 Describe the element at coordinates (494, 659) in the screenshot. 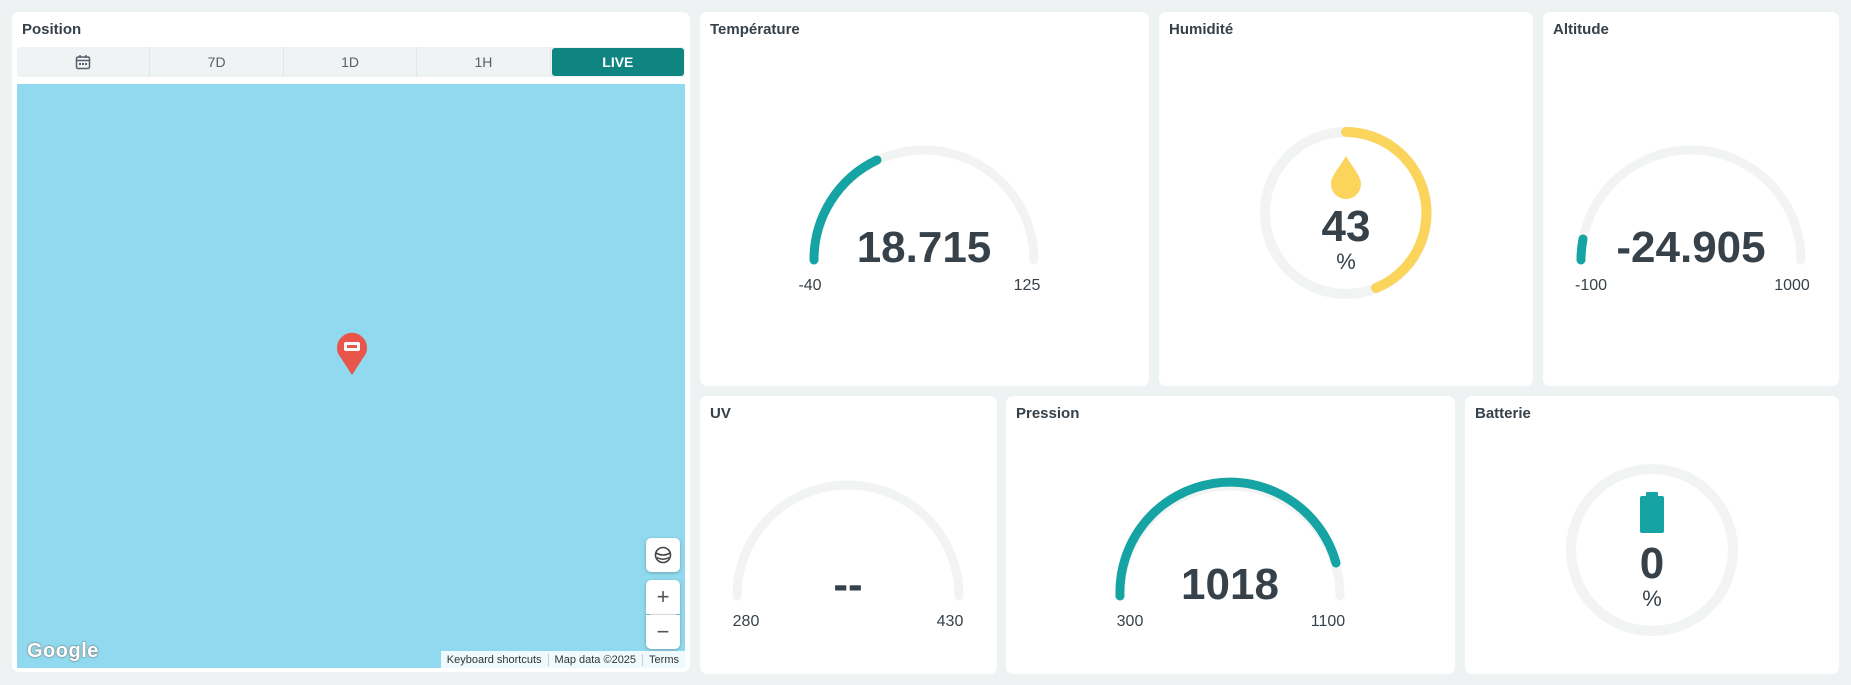

I see `keyboard-shortcuts-link: Keyboard shortcuts` at that location.